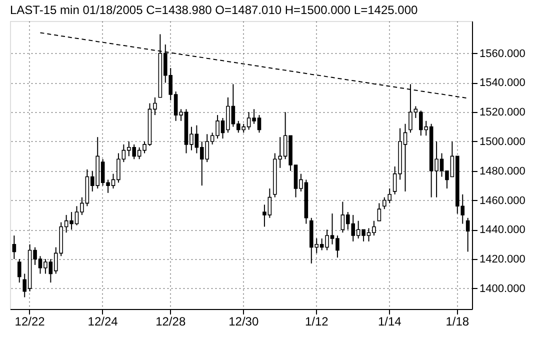 The image size is (539, 355). What do you see at coordinates (103, 321) in the screenshot?
I see `x-tick-label: 12/24` at bounding box center [103, 321].